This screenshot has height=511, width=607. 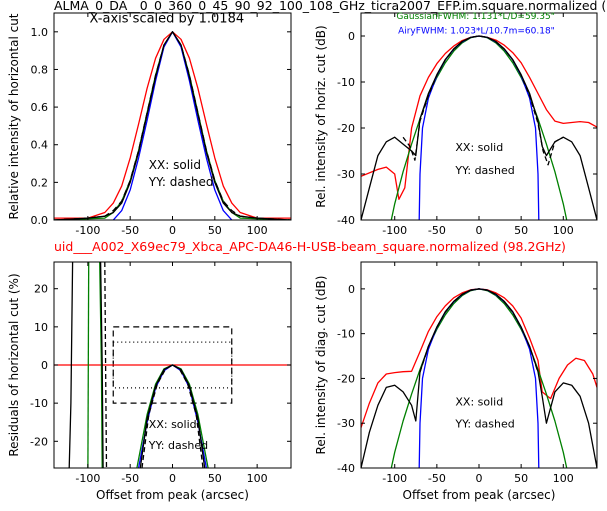 I want to click on y-tick-label: 0.8, so click(x=40, y=69).